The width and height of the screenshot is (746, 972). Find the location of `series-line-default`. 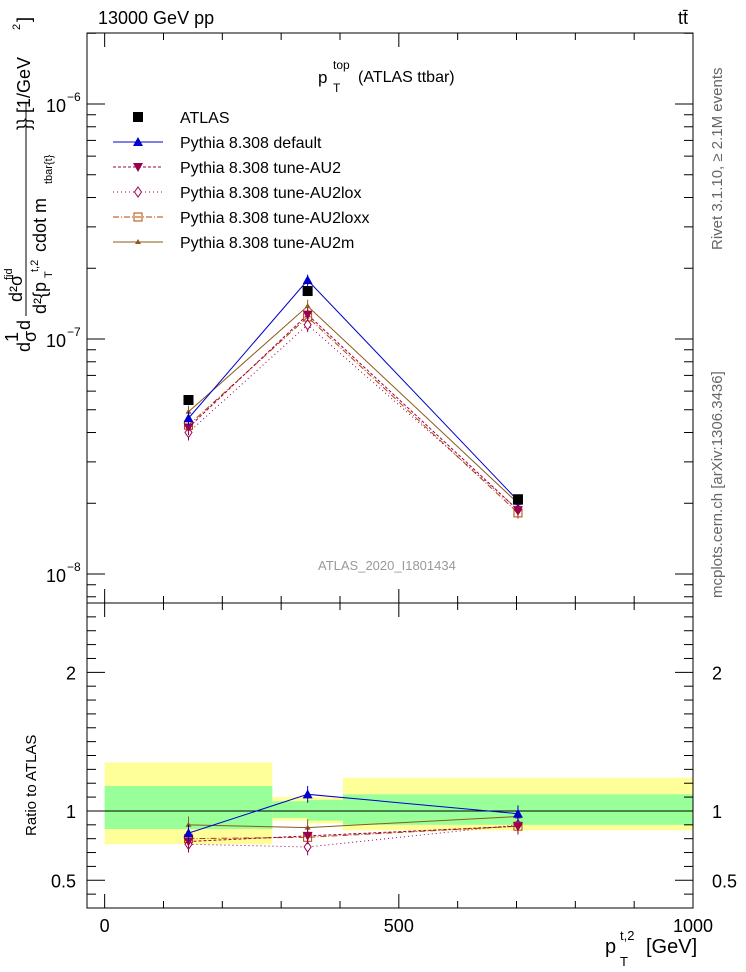

series-line-default is located at coordinates (353, 390).